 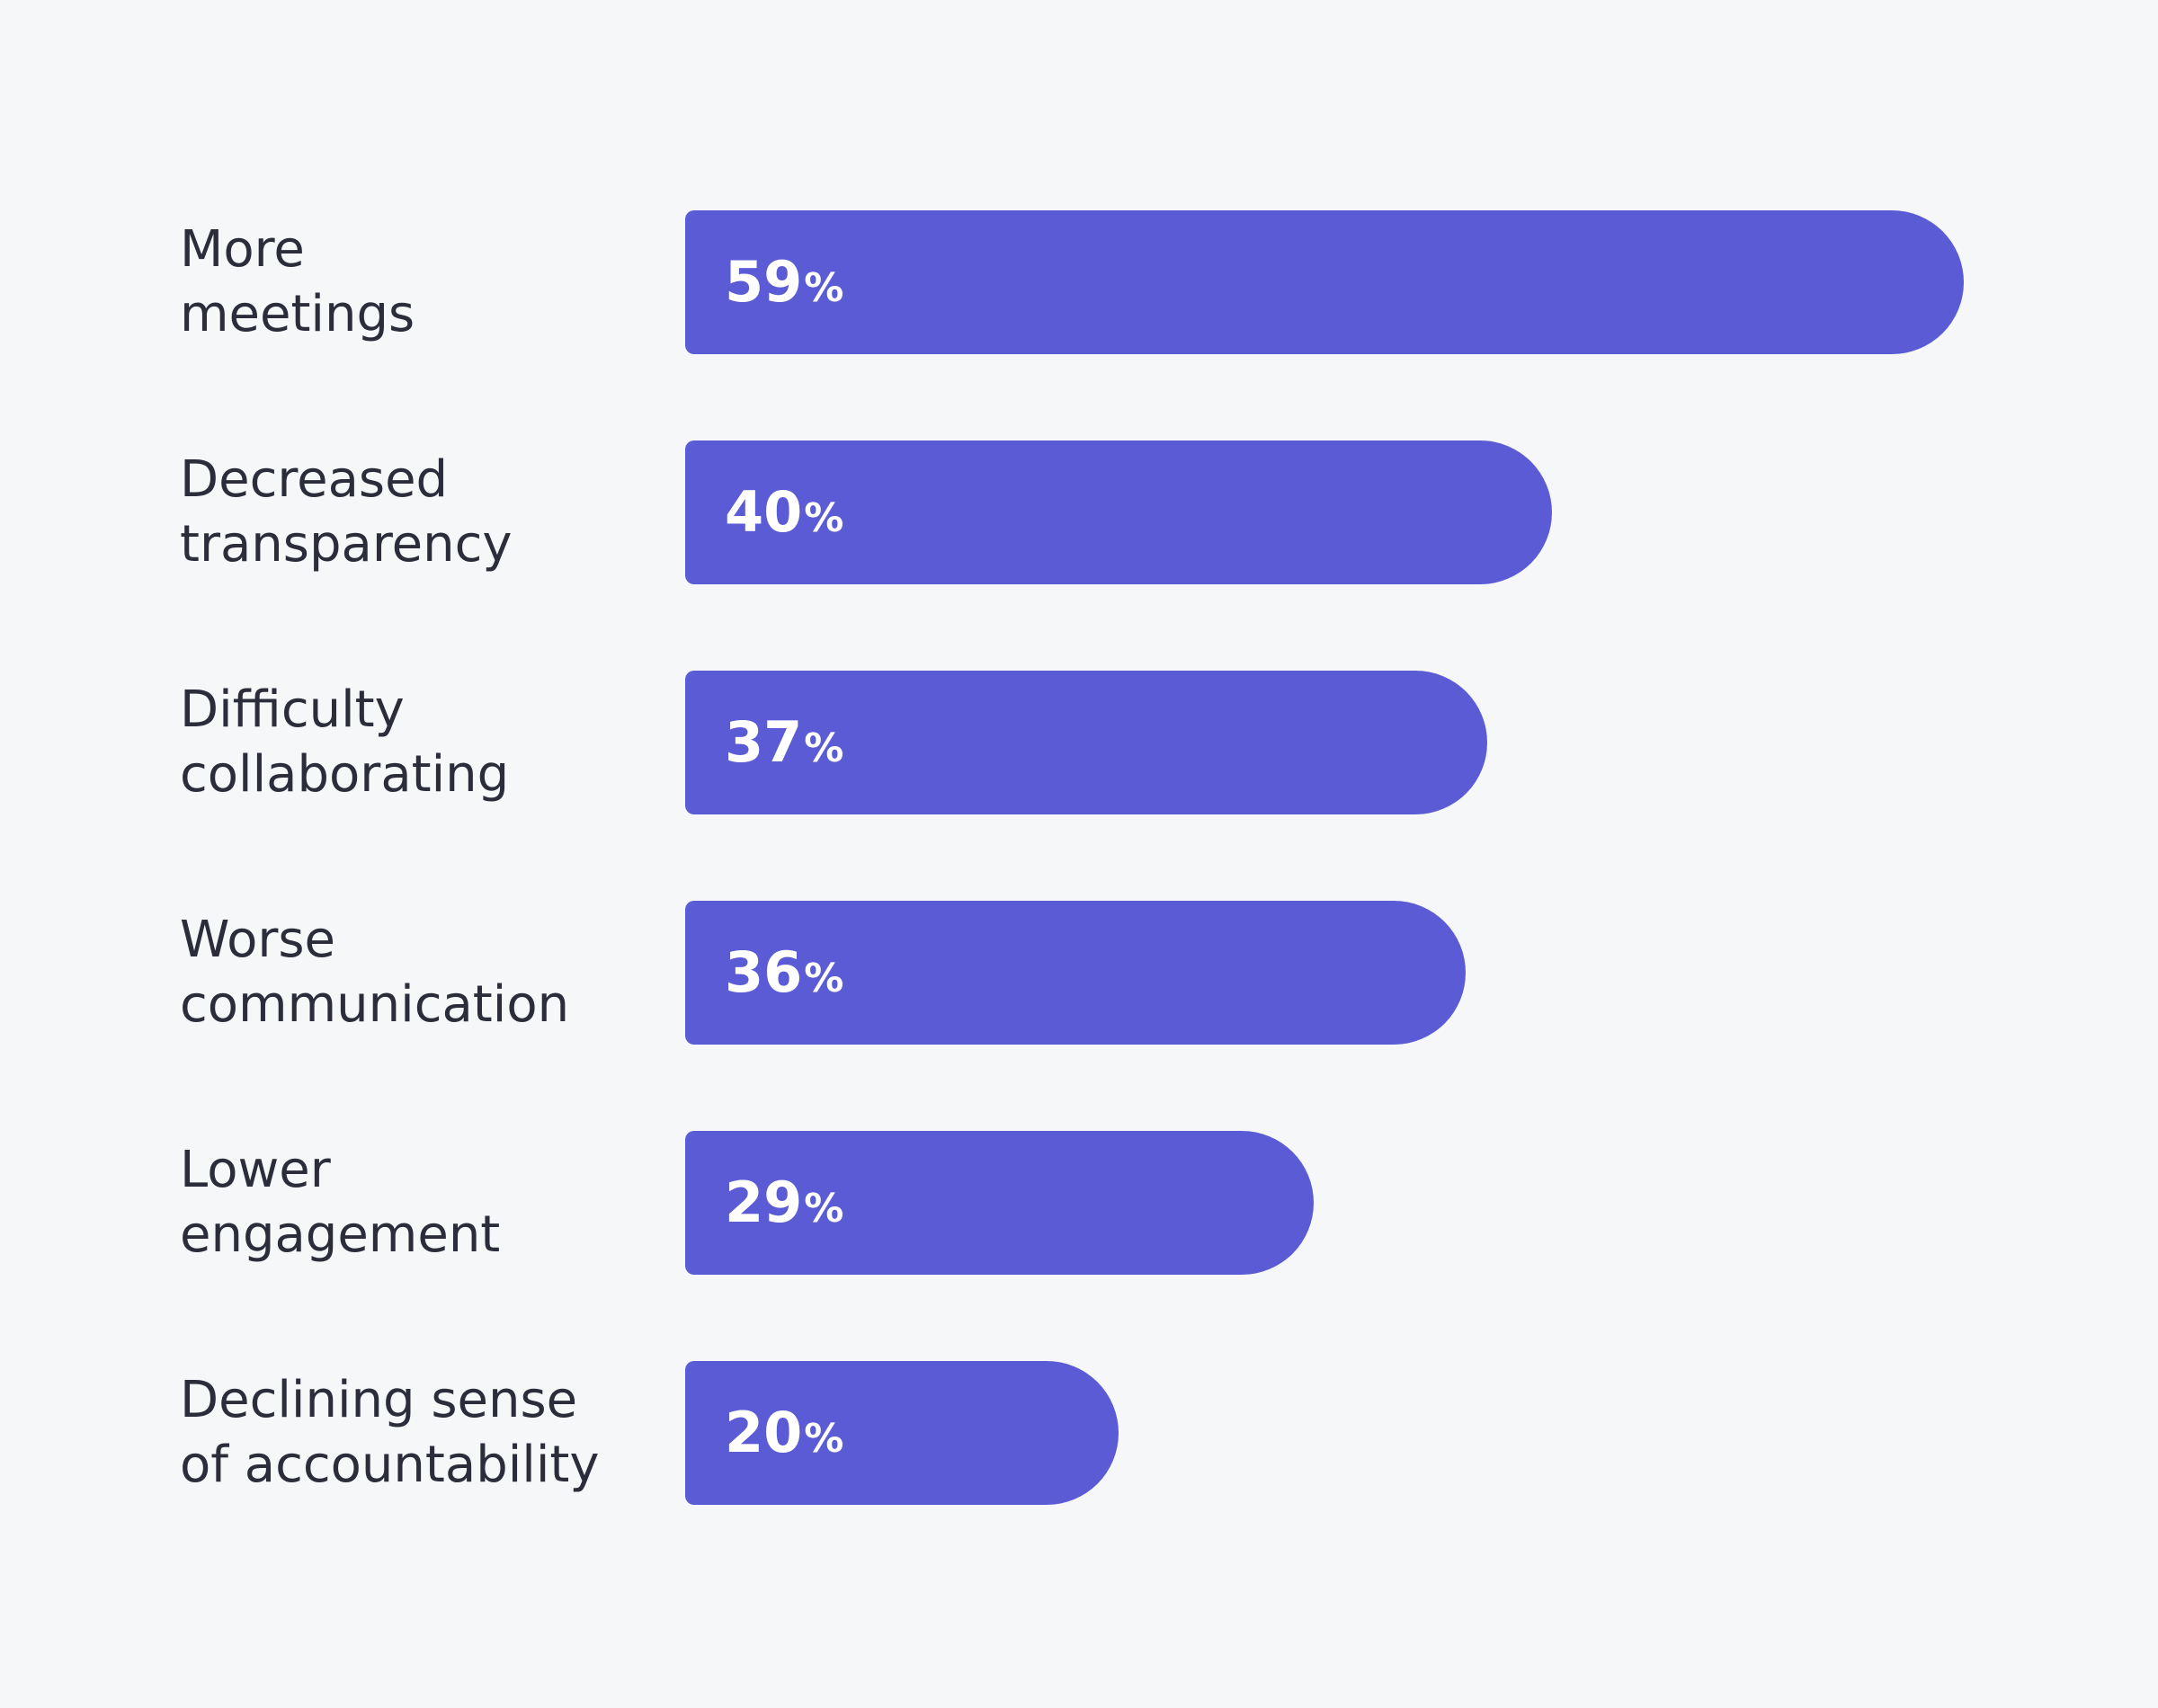 I want to click on category-label-line: Worse, so click(x=258, y=940).